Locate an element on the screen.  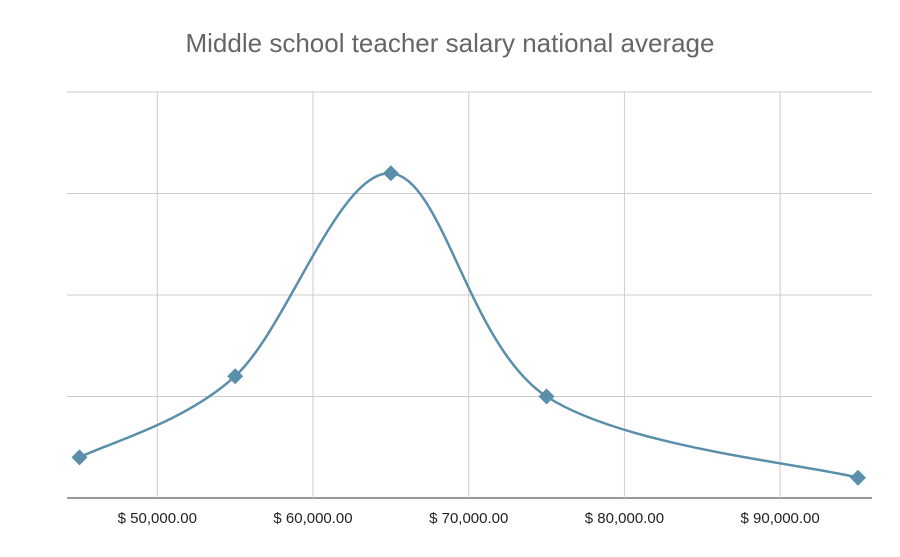
x-tick-label: $ 70,000.00 is located at coordinates (468, 518).